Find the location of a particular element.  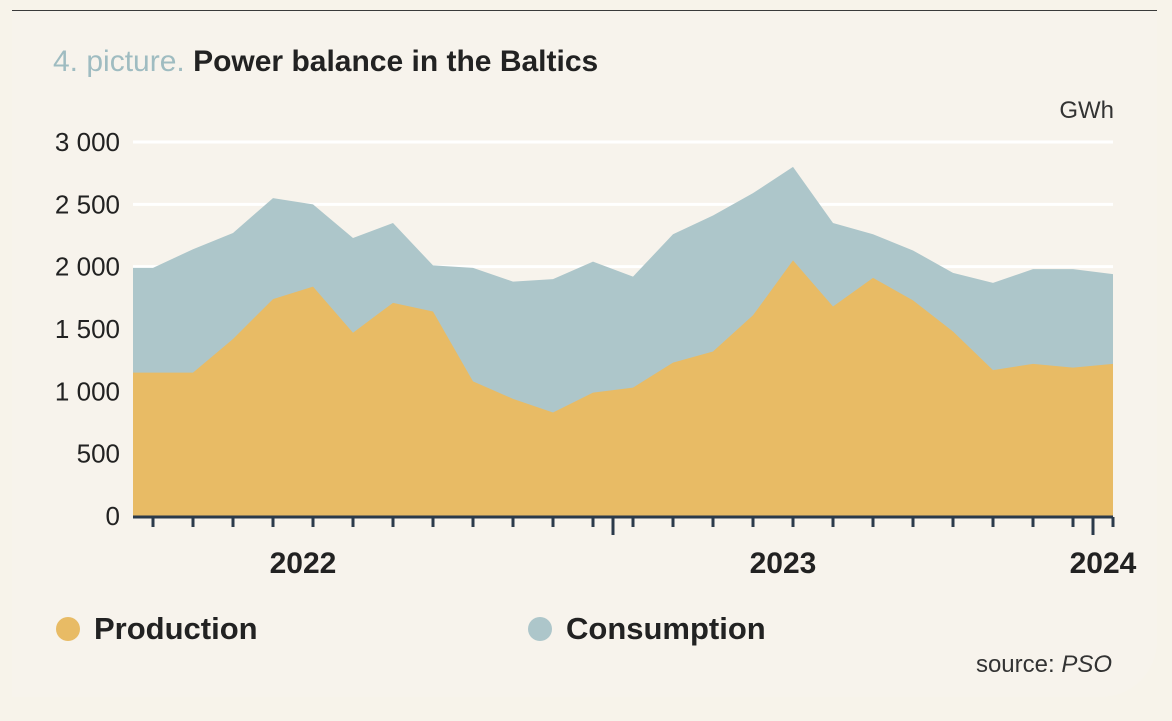

x-tick-label: 2023 is located at coordinates (783, 563).